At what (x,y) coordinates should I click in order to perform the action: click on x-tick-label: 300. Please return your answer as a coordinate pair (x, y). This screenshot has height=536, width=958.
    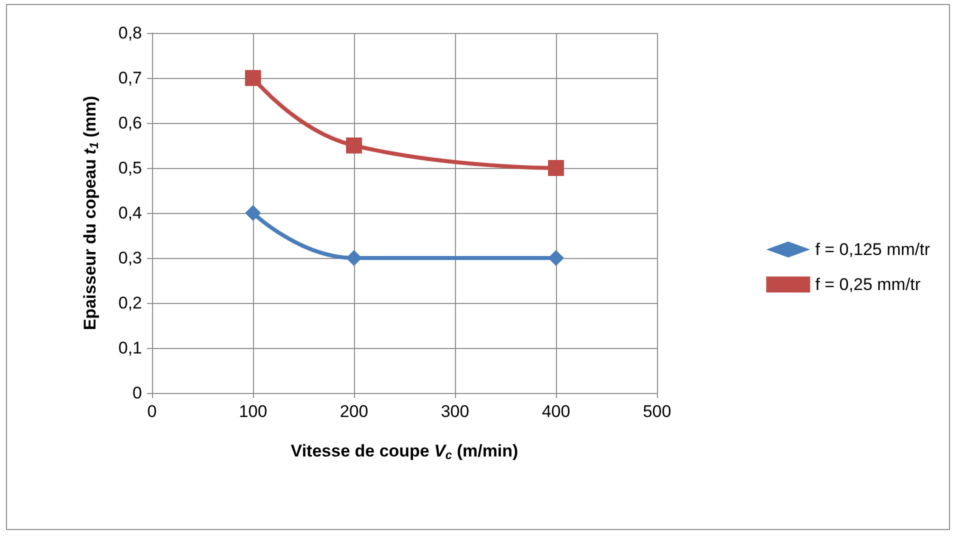
    Looking at the image, I should click on (455, 411).